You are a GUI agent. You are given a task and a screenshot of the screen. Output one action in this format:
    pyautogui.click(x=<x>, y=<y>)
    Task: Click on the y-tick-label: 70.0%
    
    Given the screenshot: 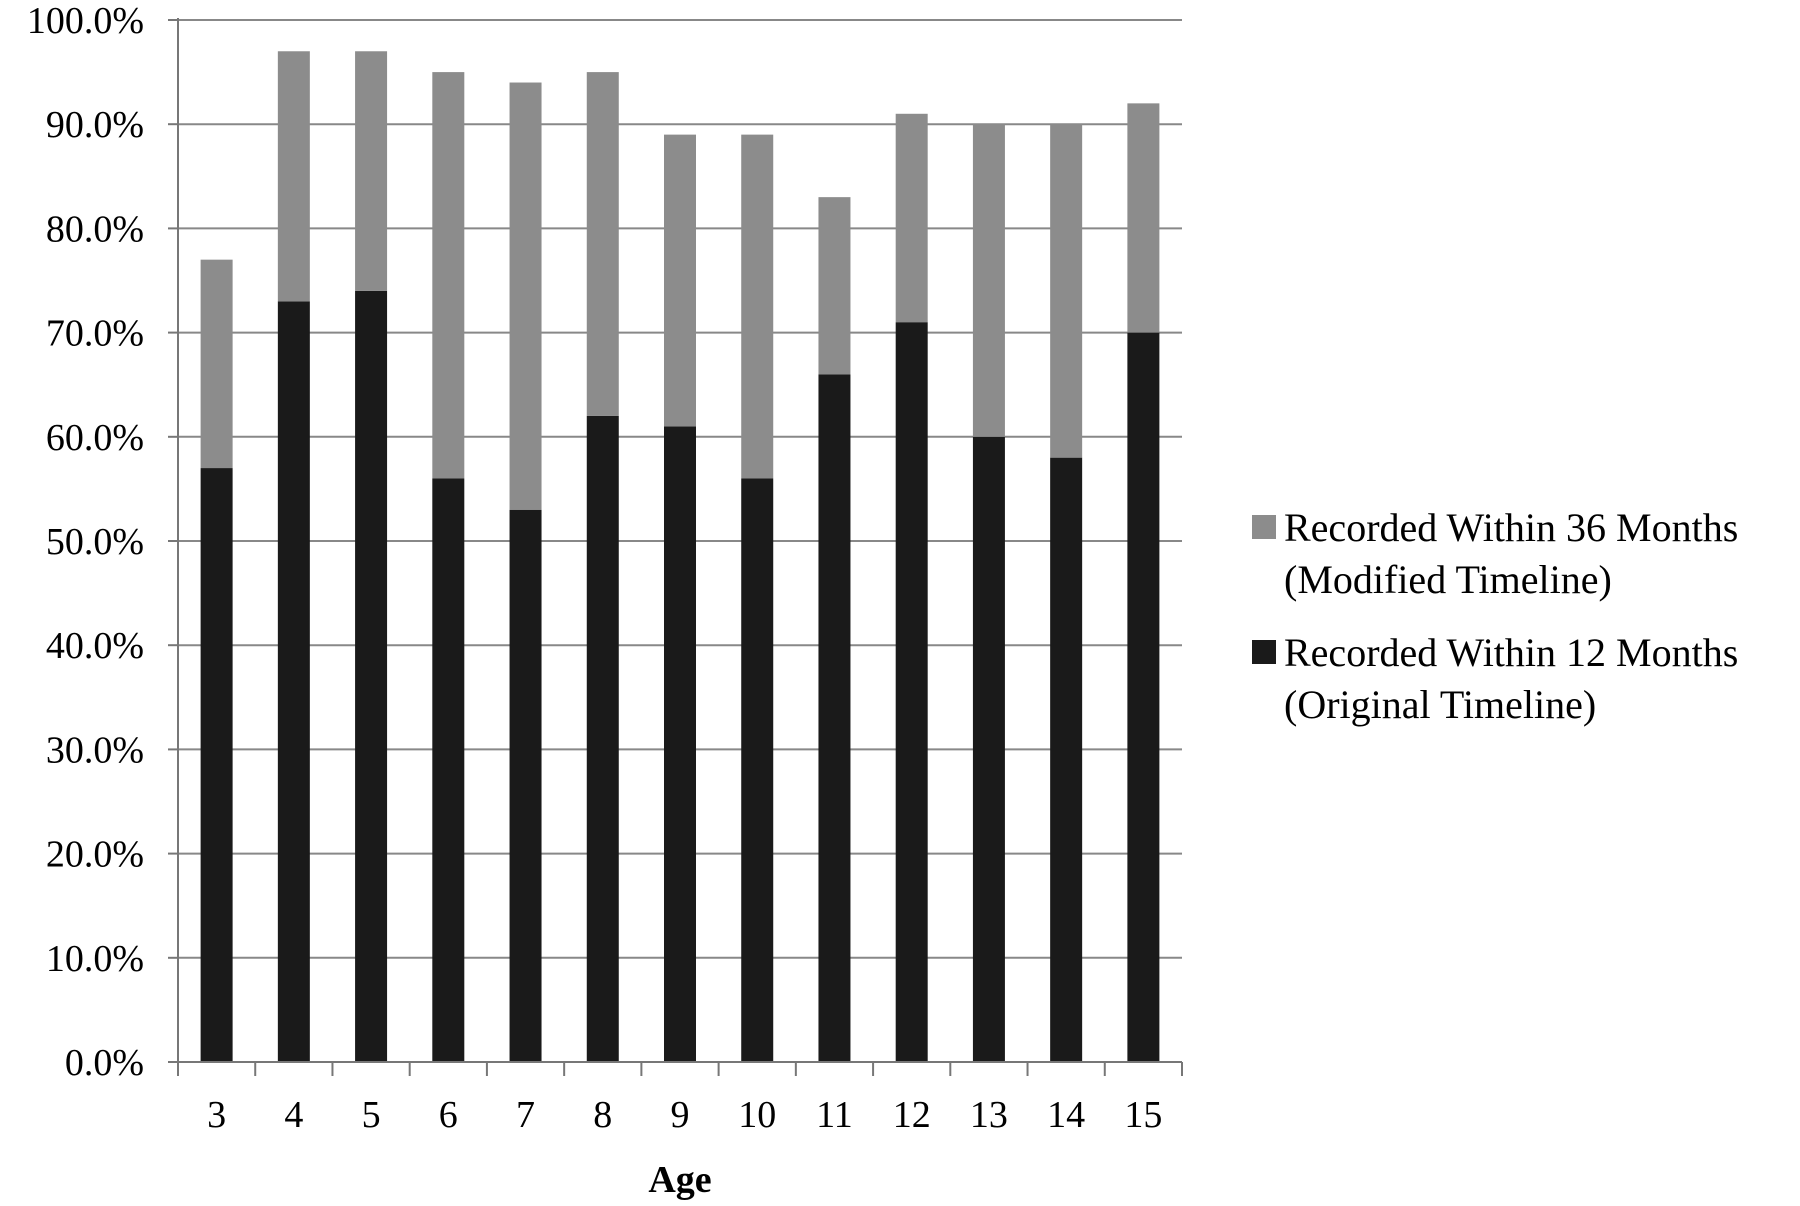 What is the action you would take?
    pyautogui.click(x=95, y=334)
    